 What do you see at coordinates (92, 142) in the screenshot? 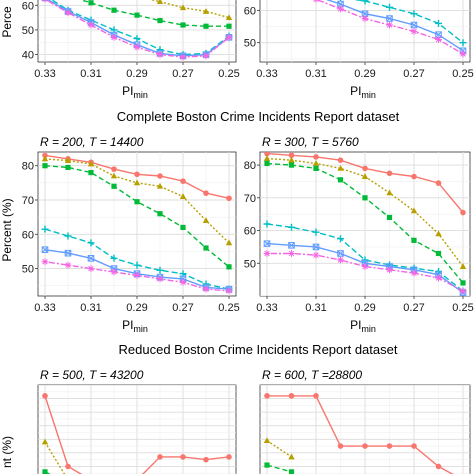
I see `panel-title-r200: R = 200, T = 14400` at bounding box center [92, 142].